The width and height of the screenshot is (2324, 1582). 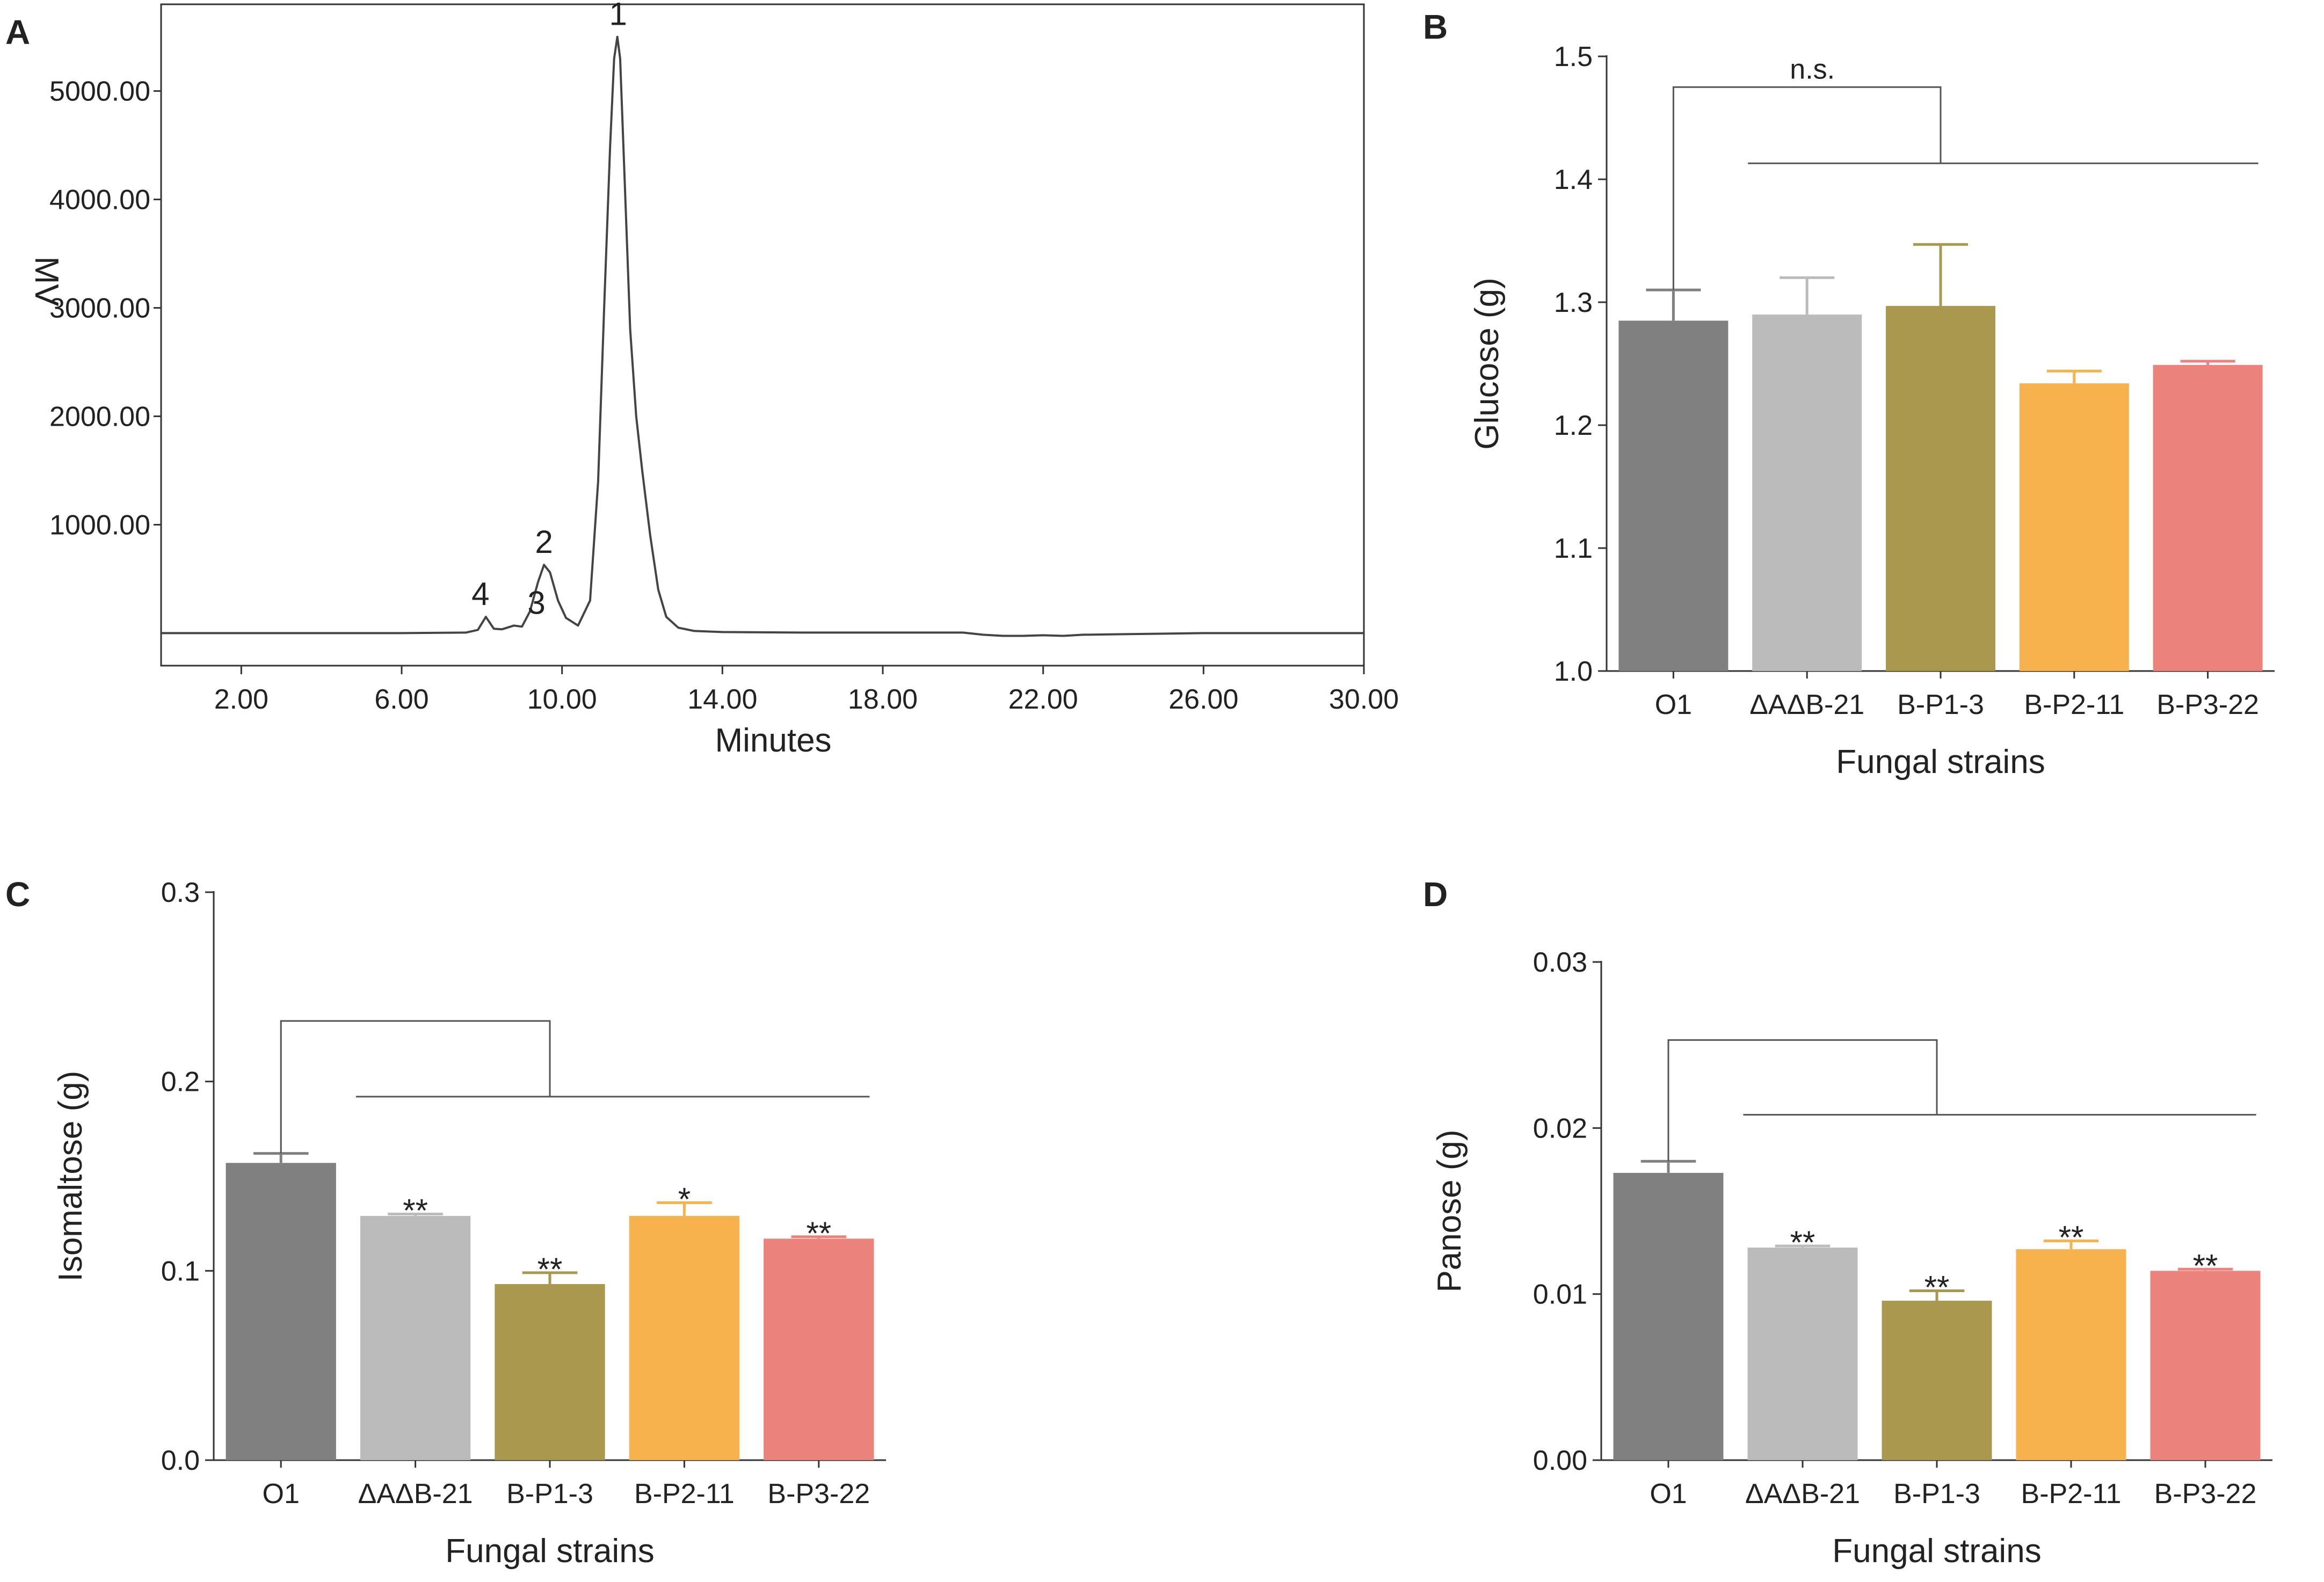 What do you see at coordinates (1043, 699) in the screenshot?
I see `x-tick-label: 22.00` at bounding box center [1043, 699].